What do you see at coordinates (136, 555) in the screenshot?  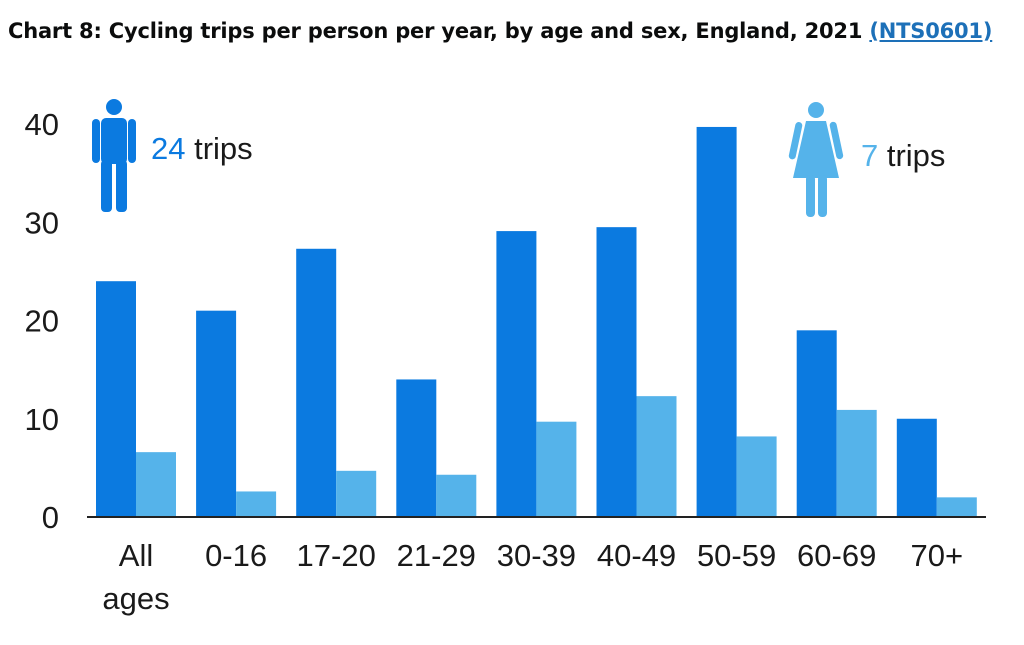 I see `x-category-label-line: All` at bounding box center [136, 555].